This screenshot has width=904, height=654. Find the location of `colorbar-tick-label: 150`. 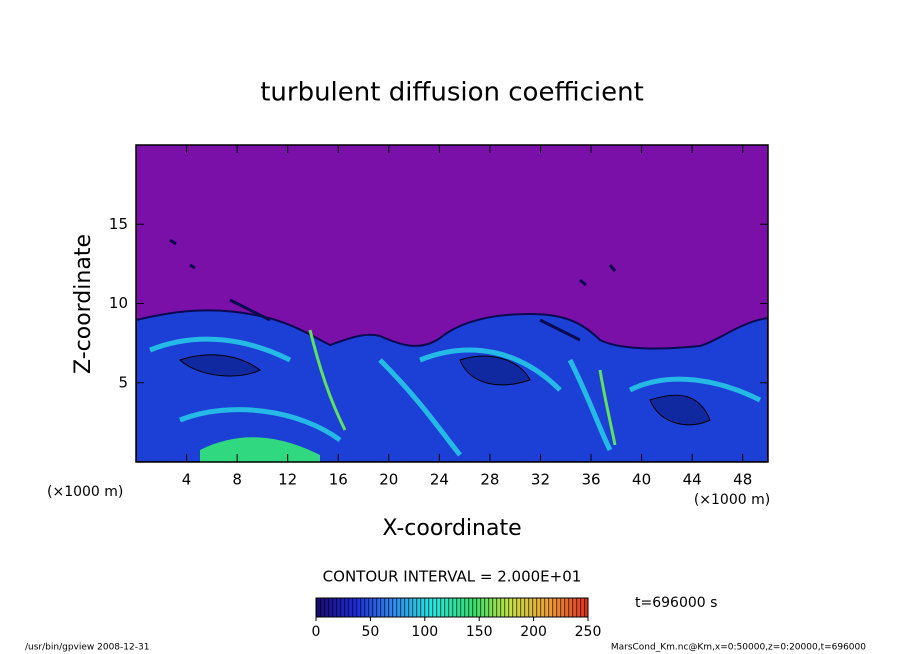

colorbar-tick-label: 150 is located at coordinates (479, 632).